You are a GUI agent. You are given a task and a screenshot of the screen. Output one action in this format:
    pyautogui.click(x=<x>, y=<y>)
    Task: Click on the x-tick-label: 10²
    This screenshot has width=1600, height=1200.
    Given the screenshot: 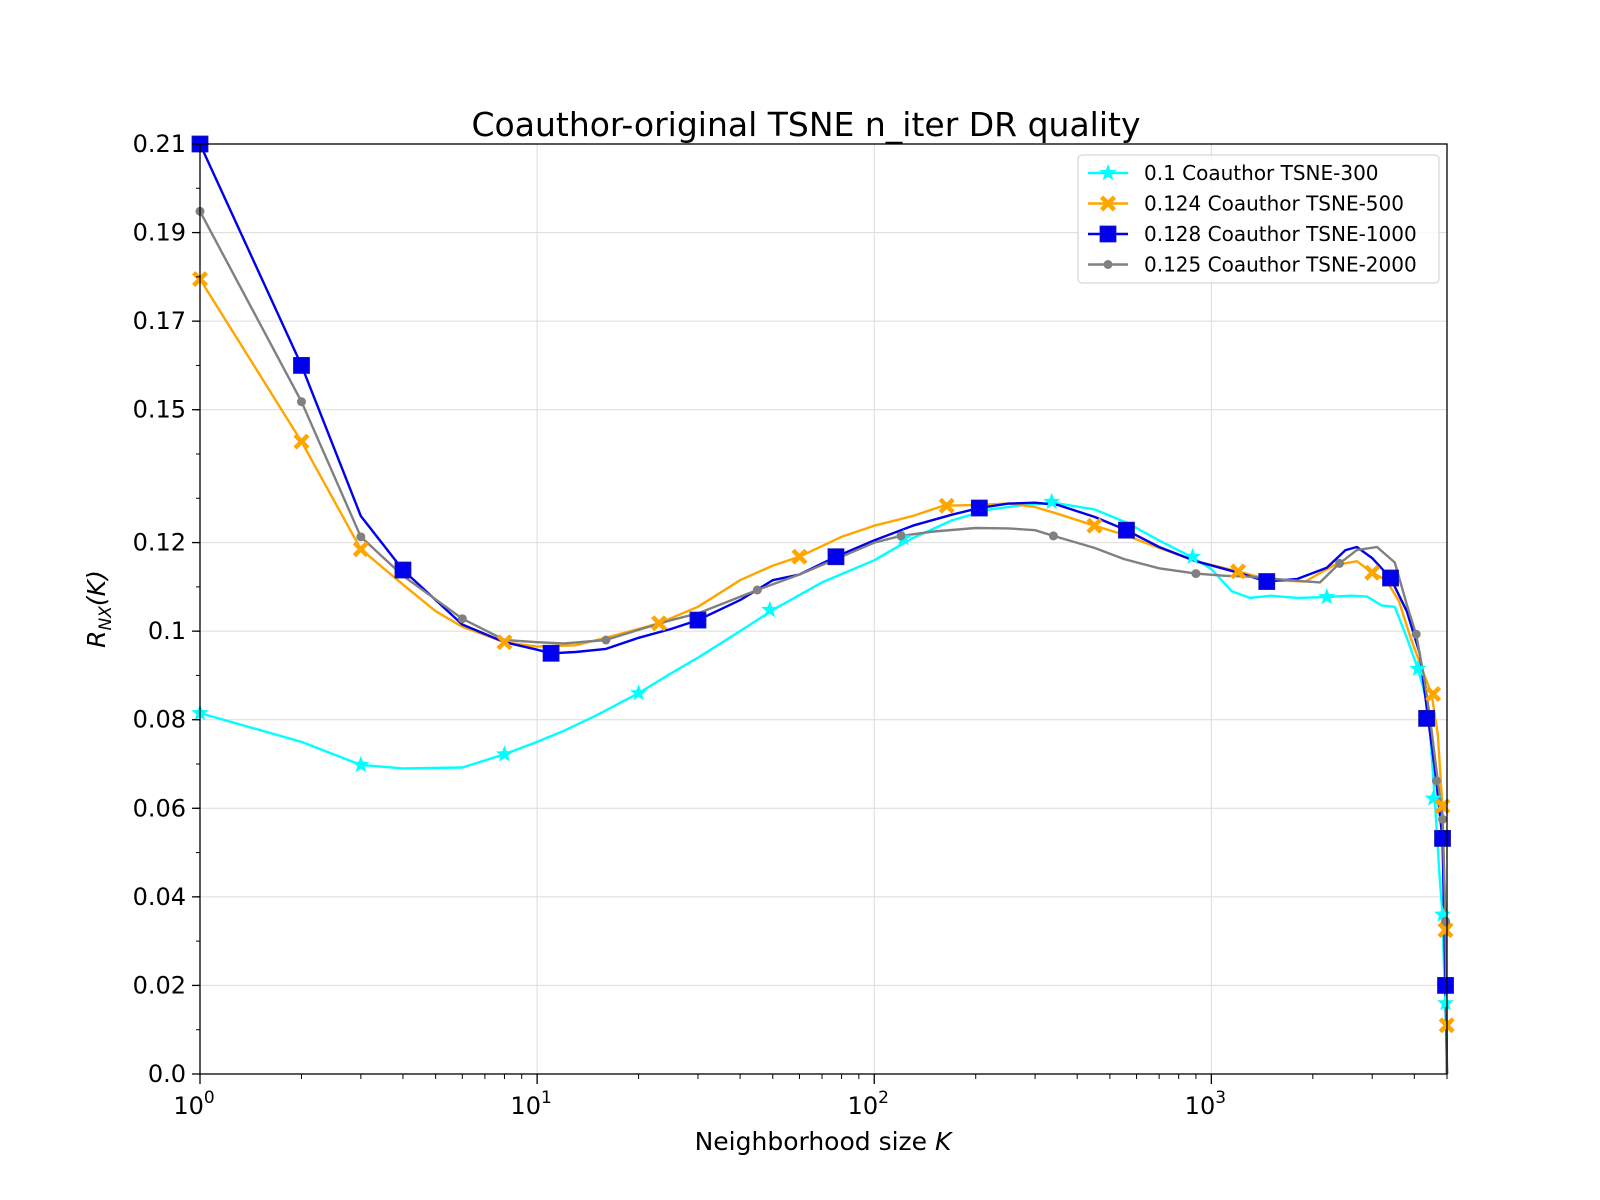 What is the action you would take?
    pyautogui.click(x=868, y=1104)
    